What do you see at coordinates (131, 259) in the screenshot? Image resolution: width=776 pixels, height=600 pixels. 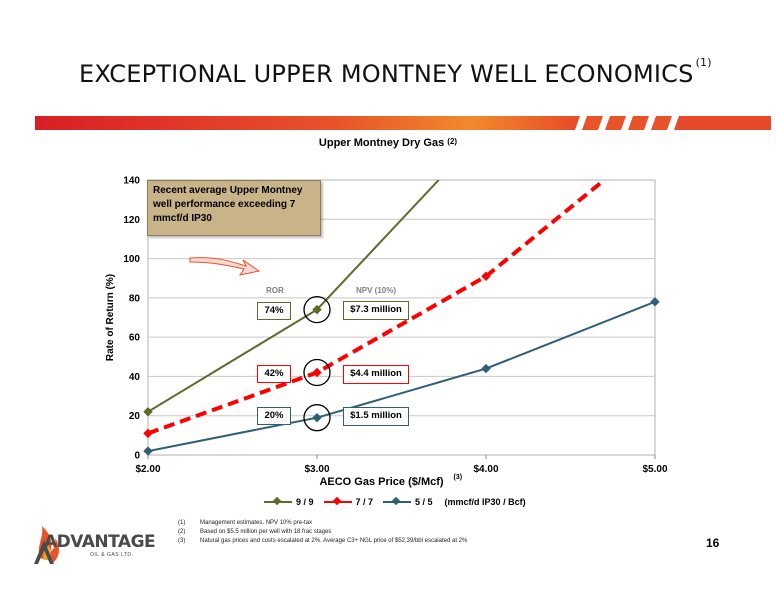 I see `y-tick-label-100: 100` at bounding box center [131, 259].